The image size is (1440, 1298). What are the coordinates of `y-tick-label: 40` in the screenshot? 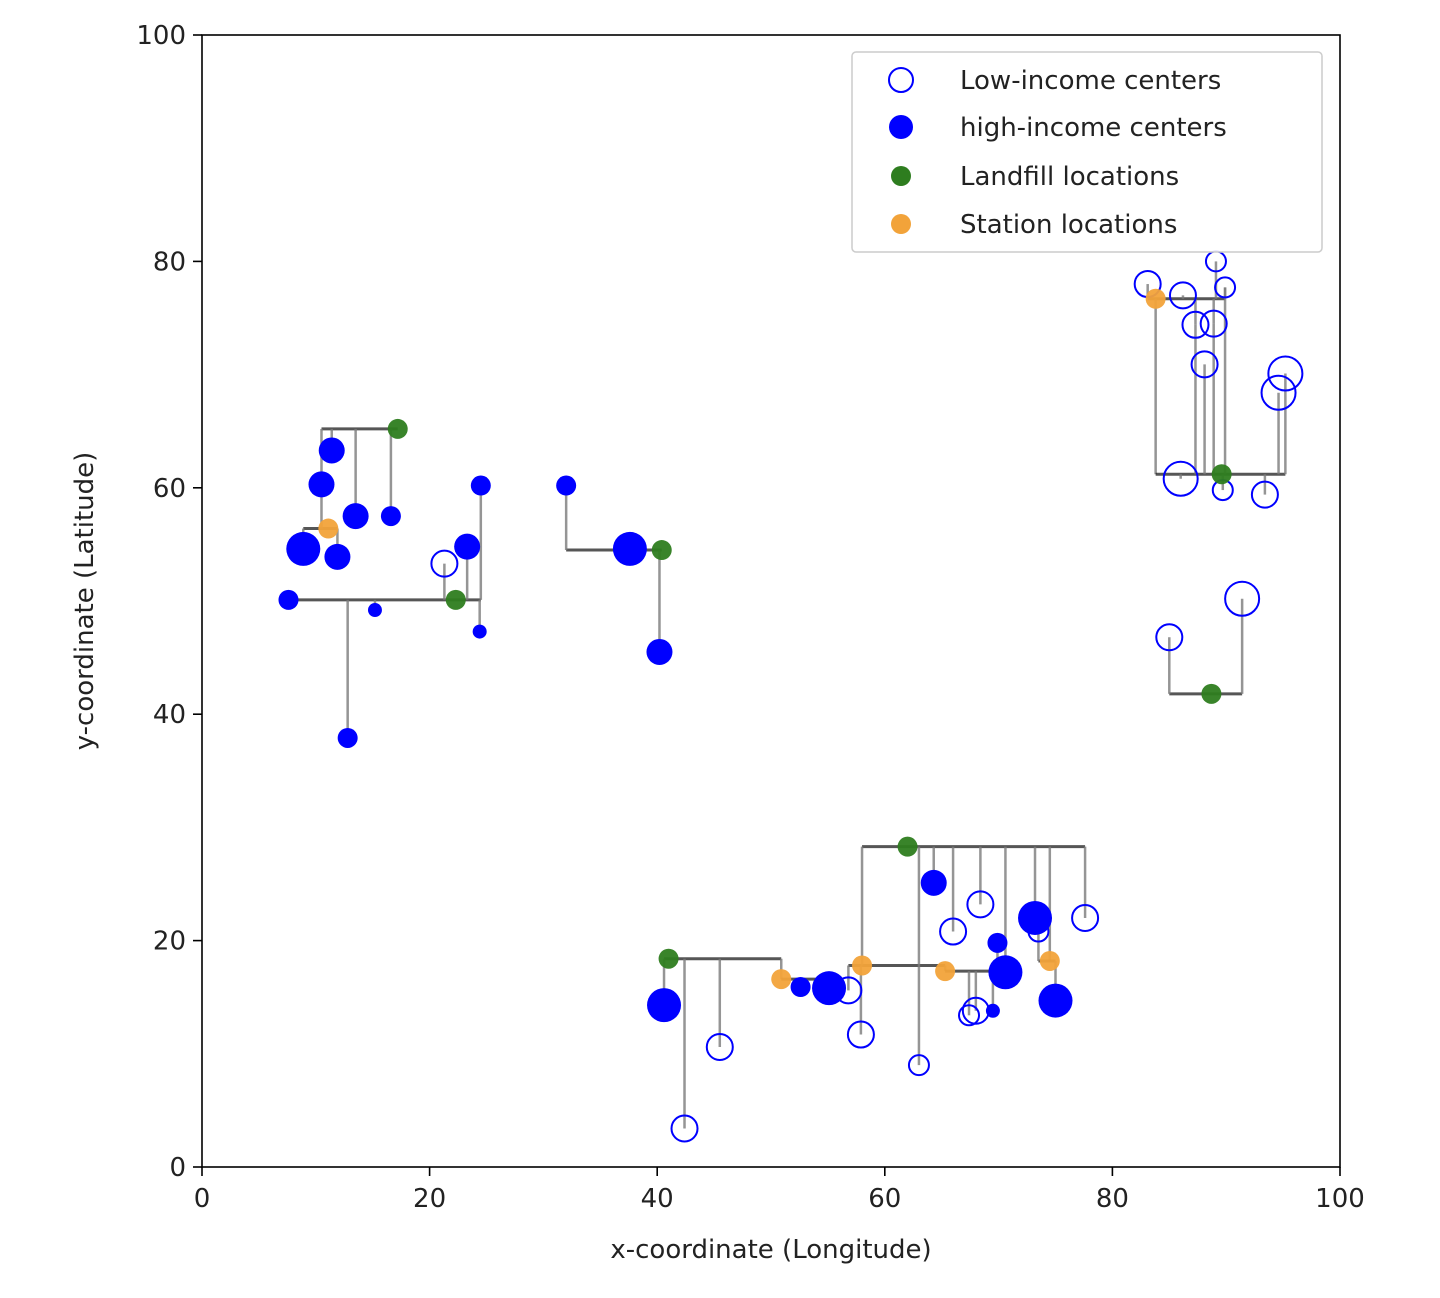 It's located at (169, 715).